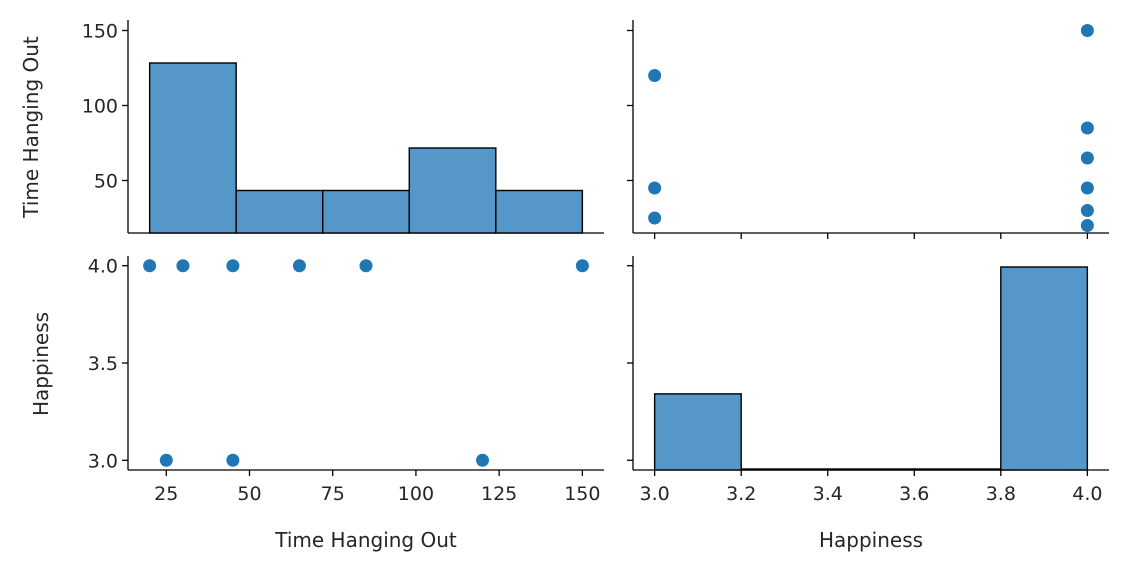  Describe the element at coordinates (1001, 494) in the screenshot. I see `x-tick-label: 3.8` at that location.